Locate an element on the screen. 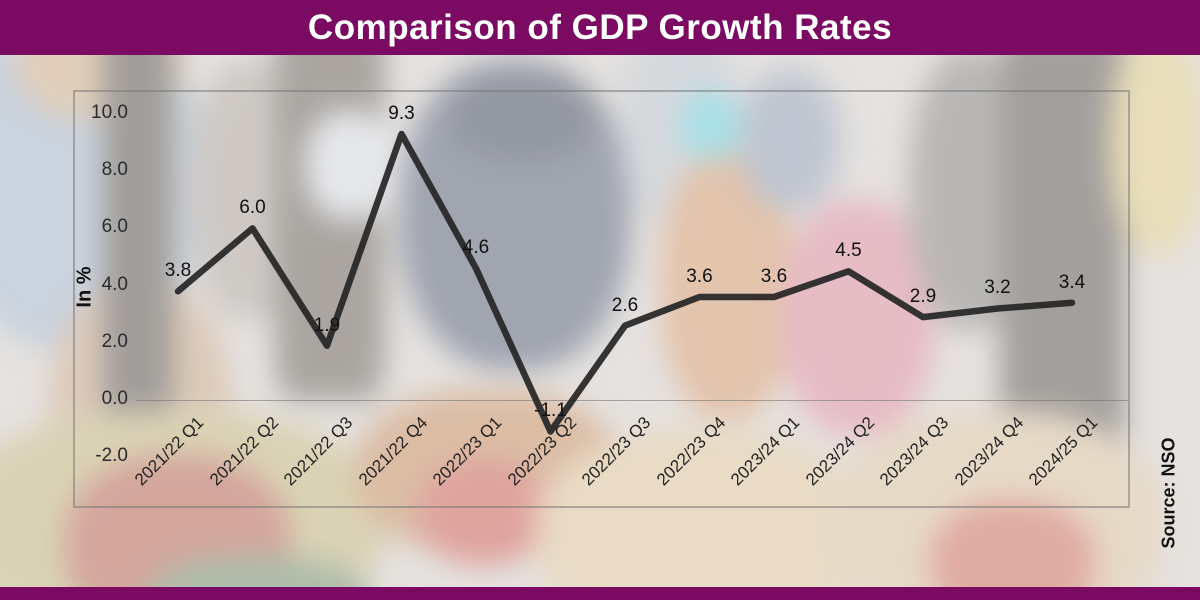 The width and height of the screenshot is (1200, 600). data-point-label: 4.5 is located at coordinates (848, 251).